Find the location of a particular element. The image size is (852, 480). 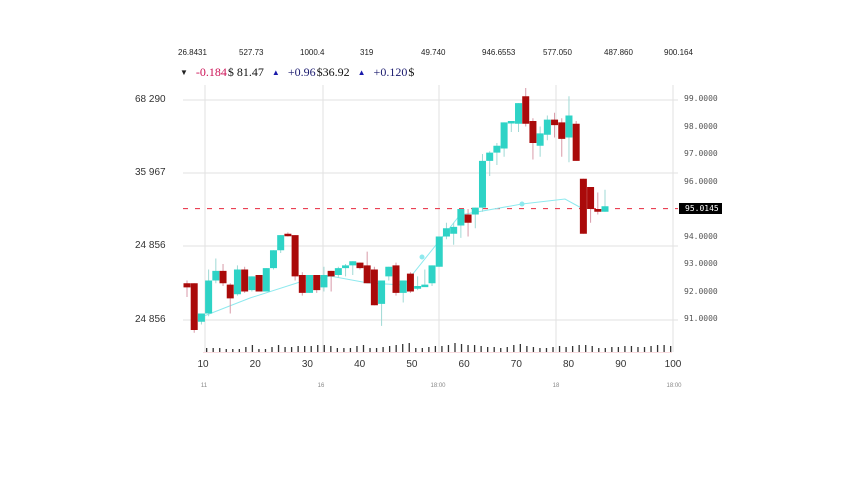

legend-change: +0.96 is located at coordinates (301, 71).